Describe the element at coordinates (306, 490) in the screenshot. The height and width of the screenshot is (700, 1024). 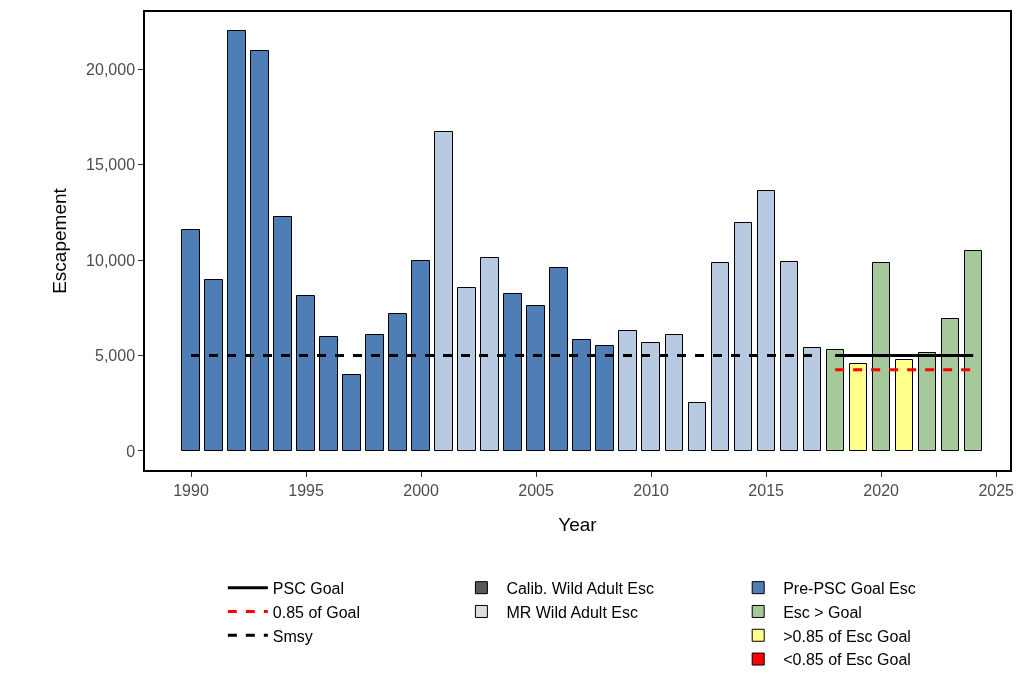
I see `x-tick-label: 1995` at that location.